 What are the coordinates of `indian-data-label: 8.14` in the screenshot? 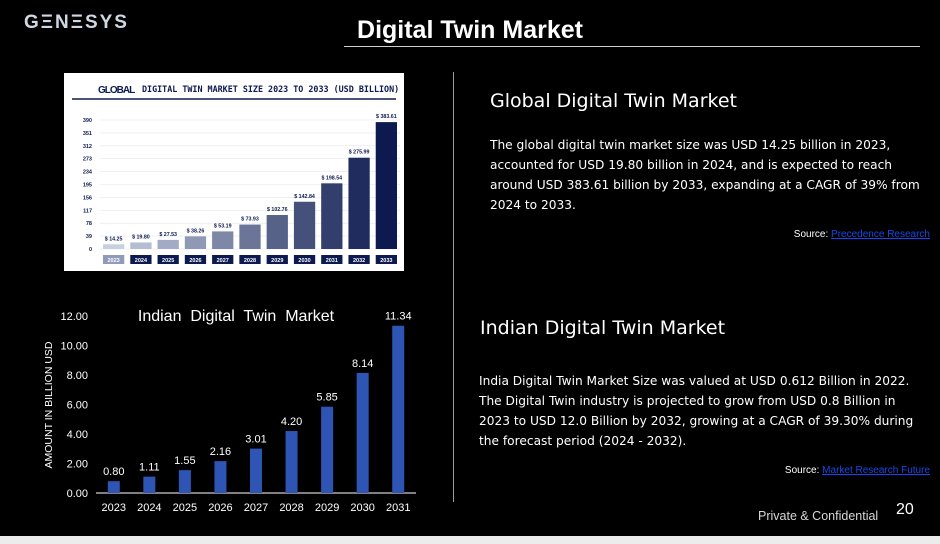 It's located at (362, 364).